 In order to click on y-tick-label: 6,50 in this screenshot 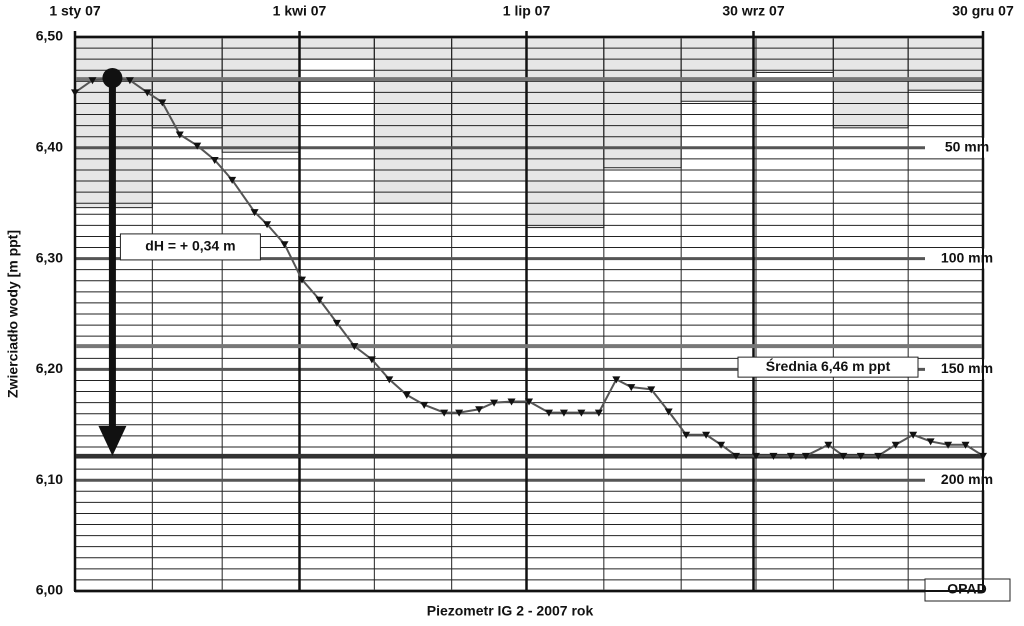, I will do `click(49, 36)`.